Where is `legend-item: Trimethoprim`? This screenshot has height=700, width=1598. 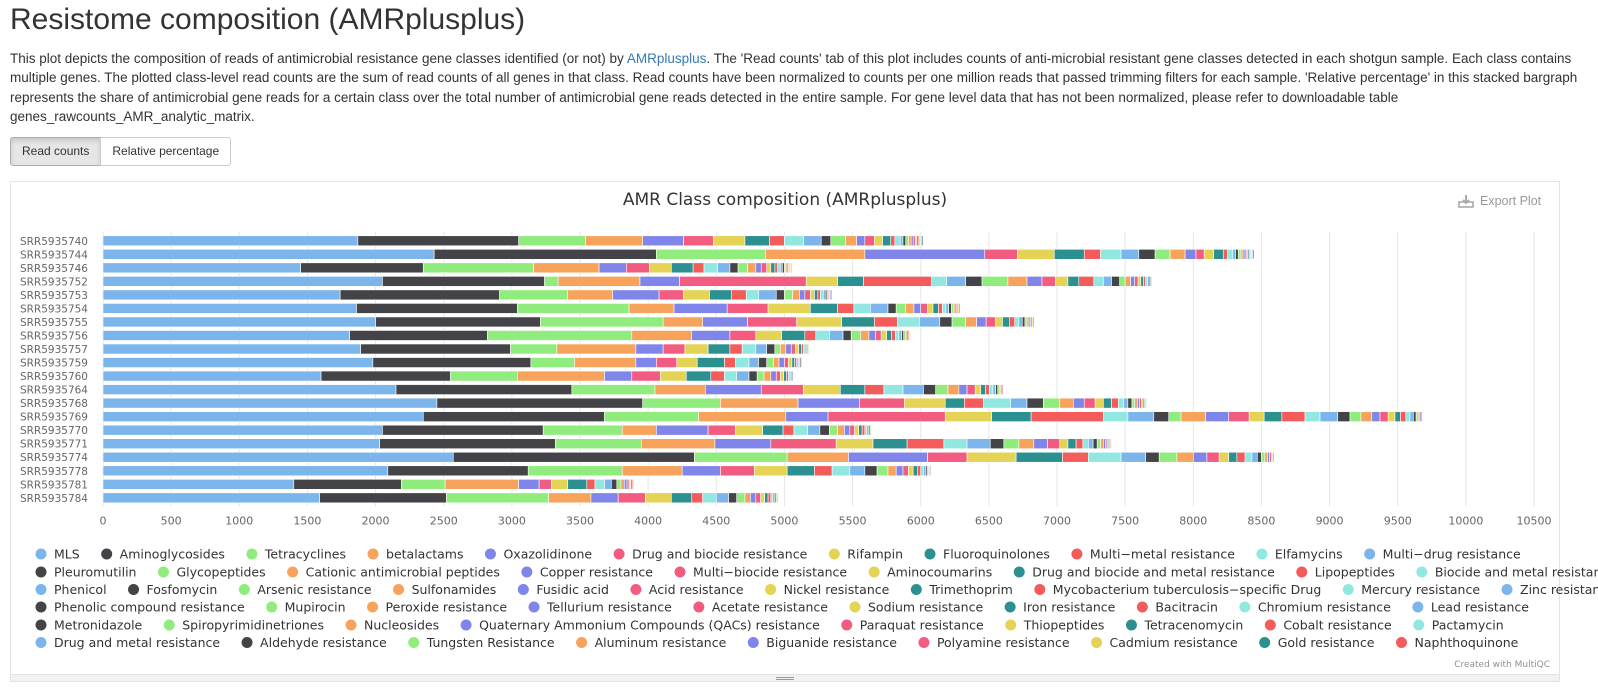 legend-item: Trimethoprim is located at coordinates (970, 589).